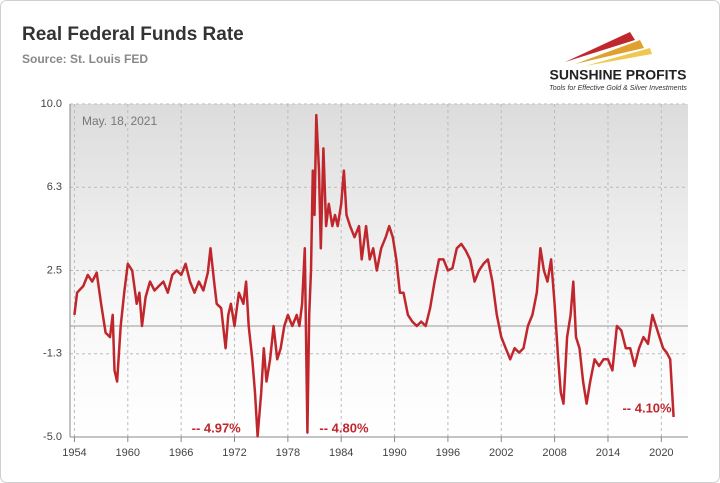  Describe the element at coordinates (608, 49) in the screenshot. I see `logo-mark` at that location.